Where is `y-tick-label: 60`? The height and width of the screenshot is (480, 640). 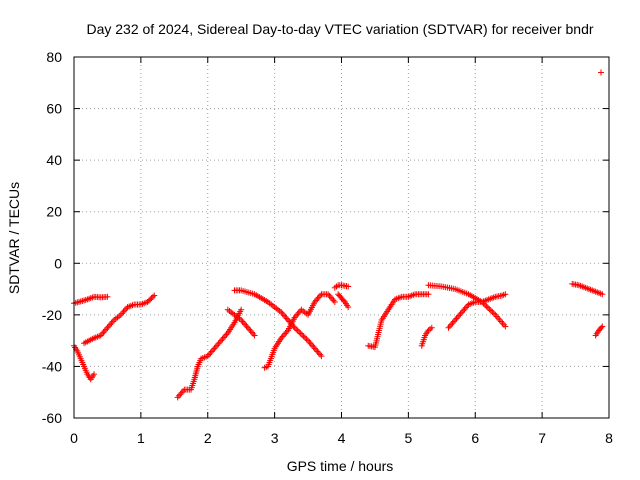
y-tick-label: 60 is located at coordinates (54, 109).